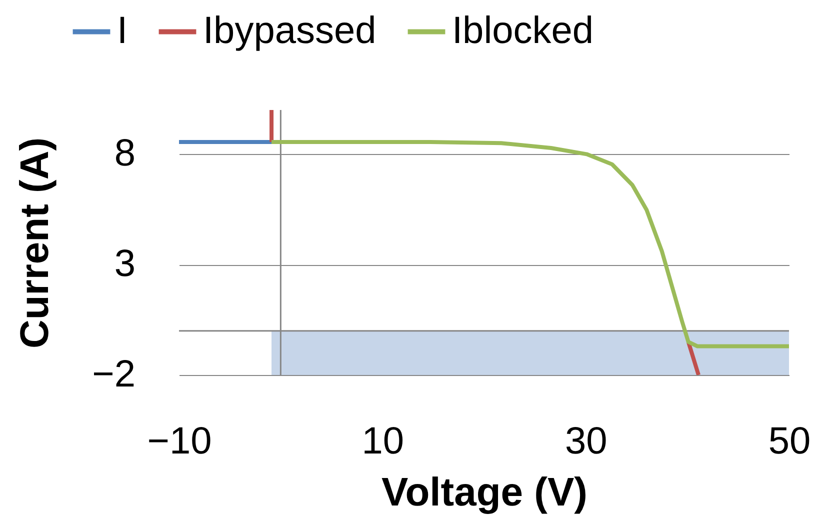 Image resolution: width=821 pixels, height=530 pixels. What do you see at coordinates (35, 243) in the screenshot?
I see `y-axis-title: Current (A)` at bounding box center [35, 243].